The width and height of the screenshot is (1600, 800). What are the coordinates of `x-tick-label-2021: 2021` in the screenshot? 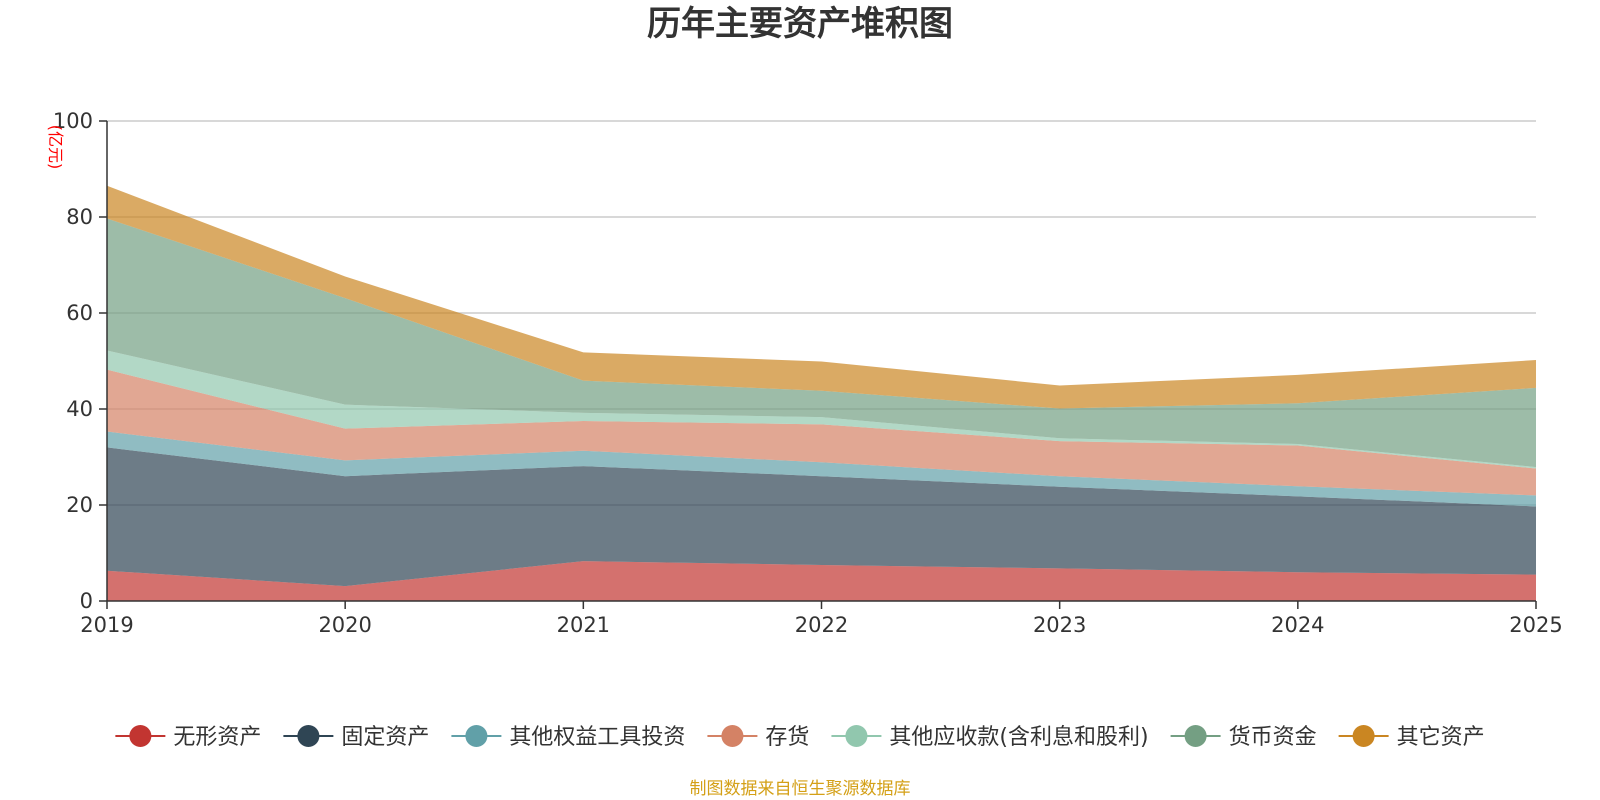 It's located at (583, 625).